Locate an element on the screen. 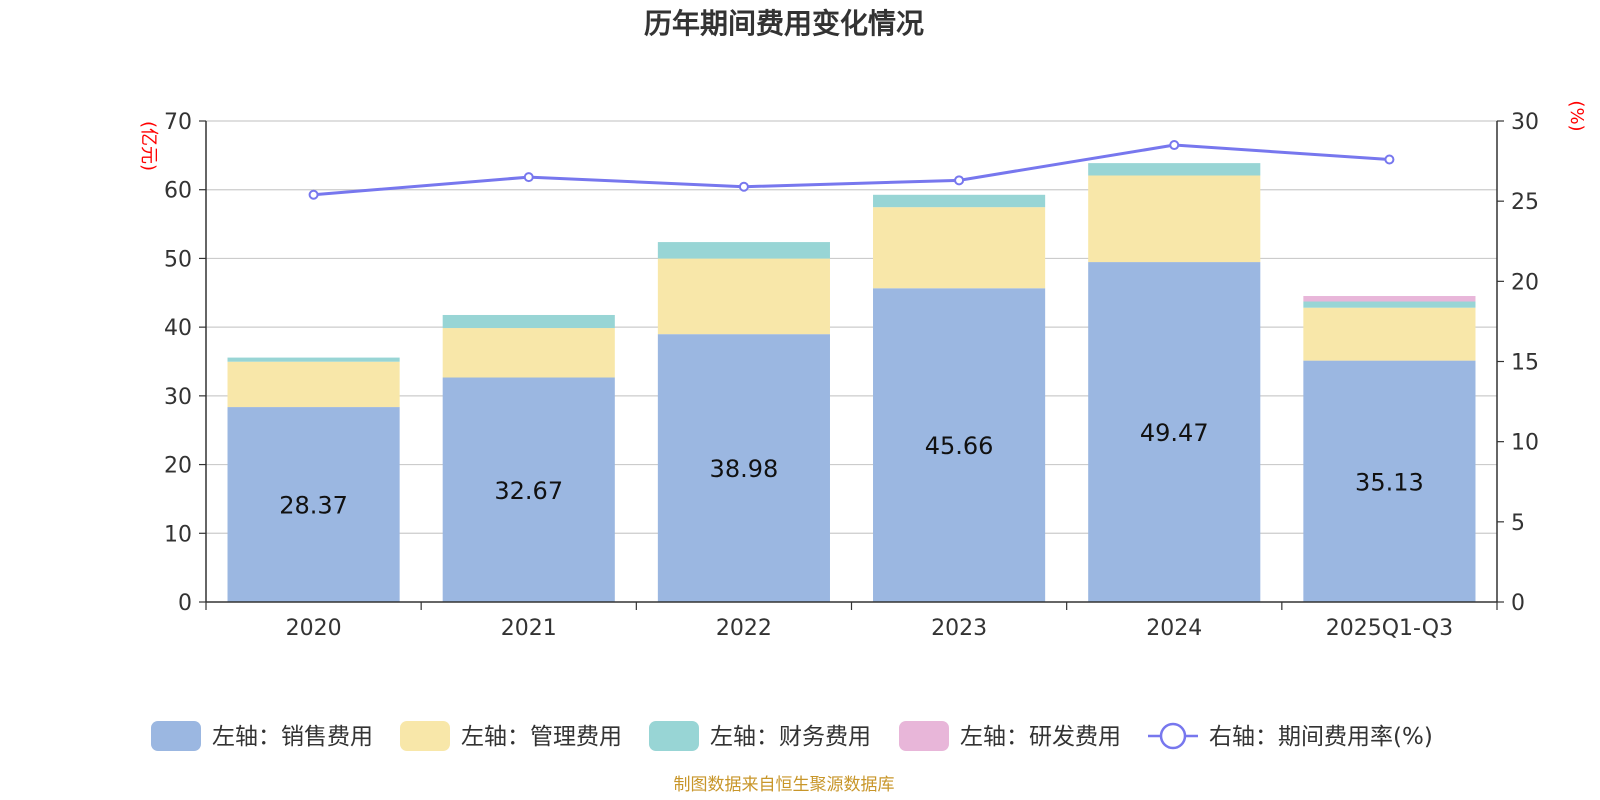 The height and width of the screenshot is (800, 1600). right-tick-label: 0 is located at coordinates (1518, 603).